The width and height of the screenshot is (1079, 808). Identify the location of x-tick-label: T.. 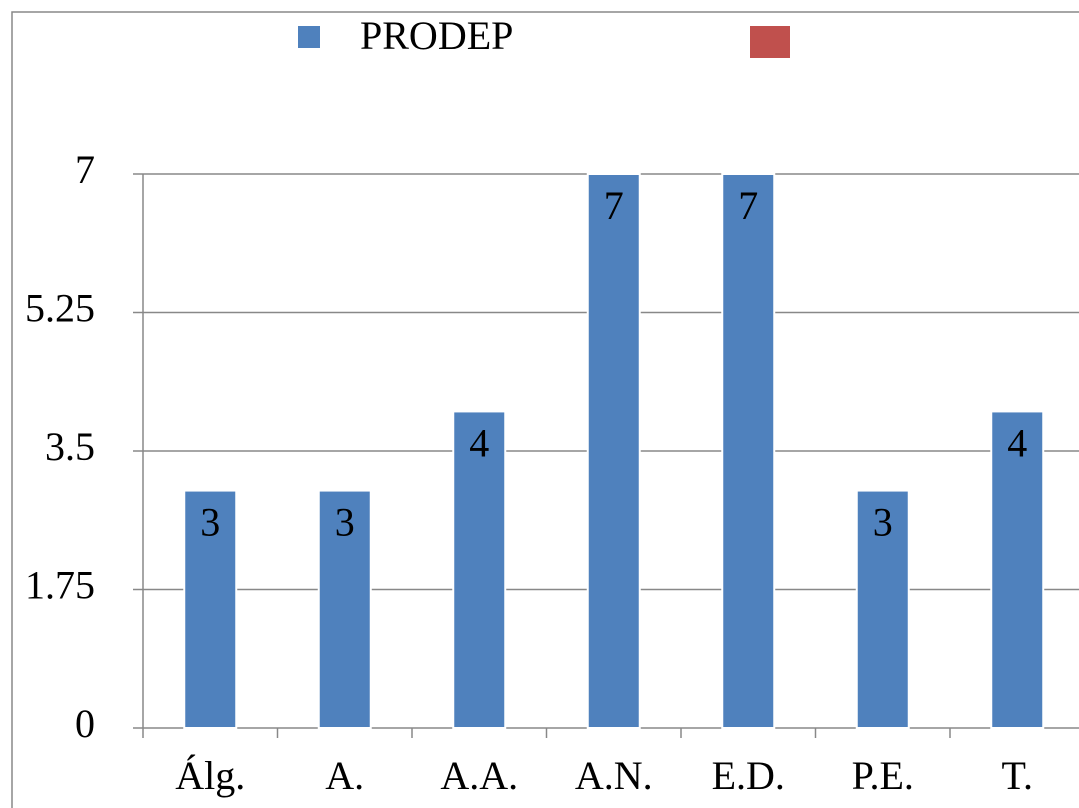
(1017, 775).